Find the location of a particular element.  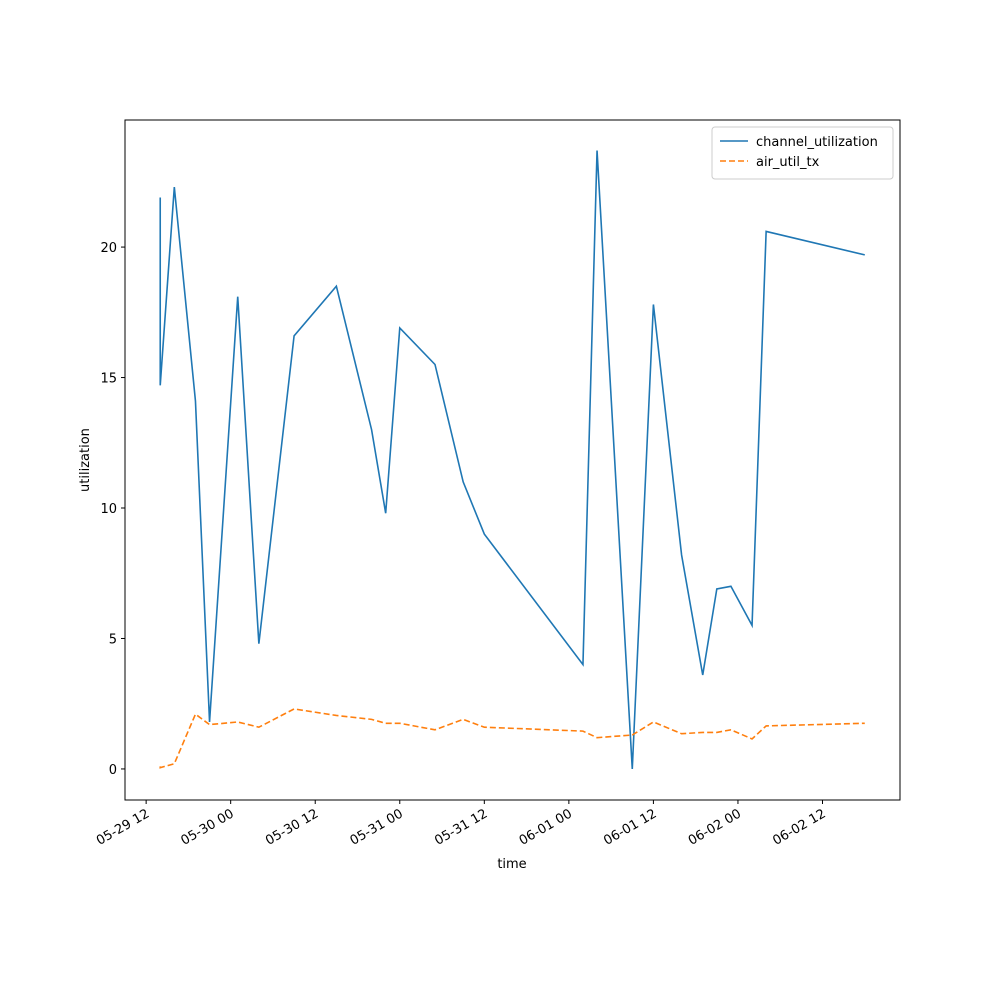

x-tick-label: 05-31 00 is located at coordinates (377, 827).